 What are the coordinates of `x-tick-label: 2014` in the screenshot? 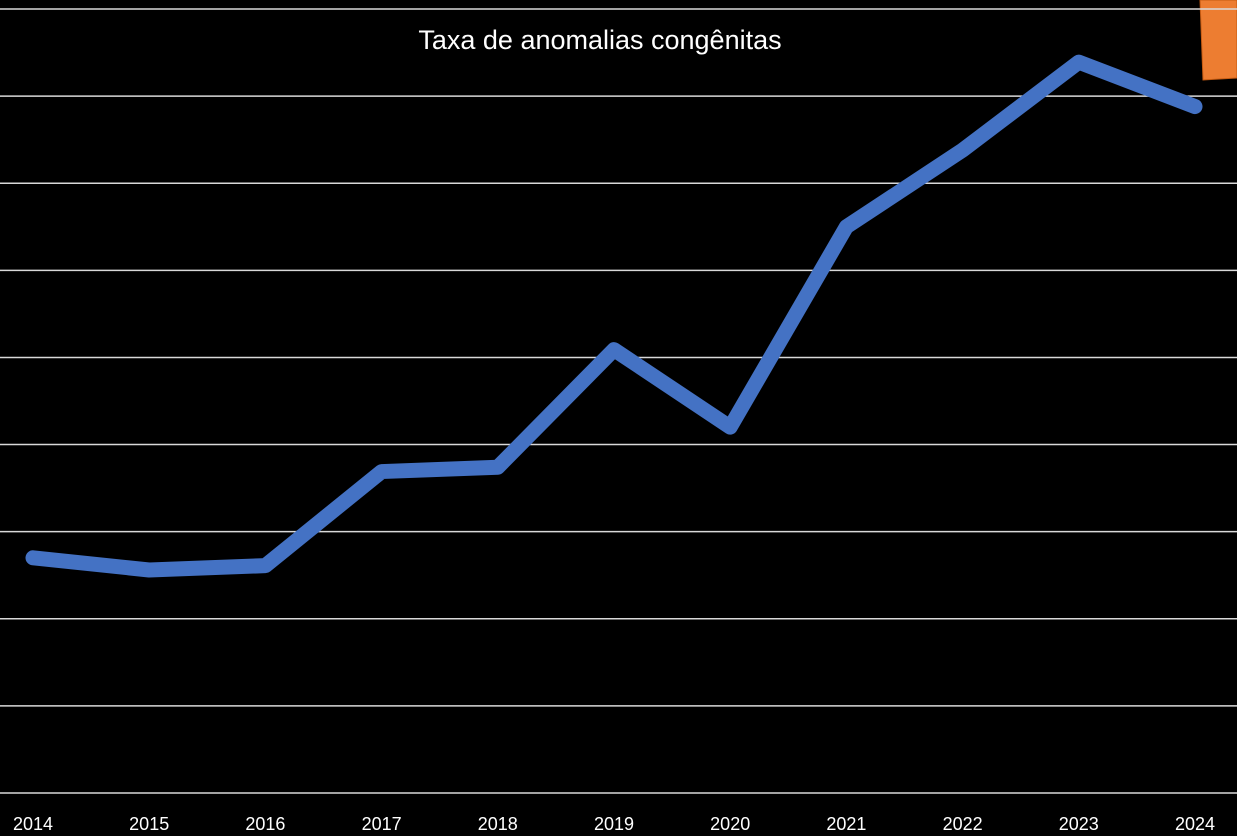 It's located at (33, 824).